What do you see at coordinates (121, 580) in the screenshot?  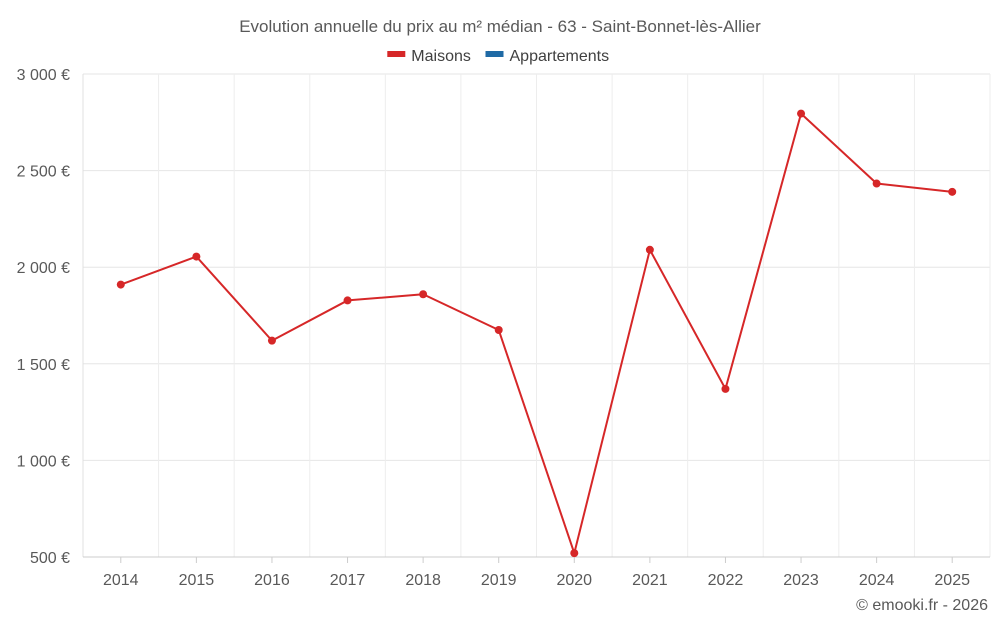 I see `x-tick-label: 2014` at bounding box center [121, 580].